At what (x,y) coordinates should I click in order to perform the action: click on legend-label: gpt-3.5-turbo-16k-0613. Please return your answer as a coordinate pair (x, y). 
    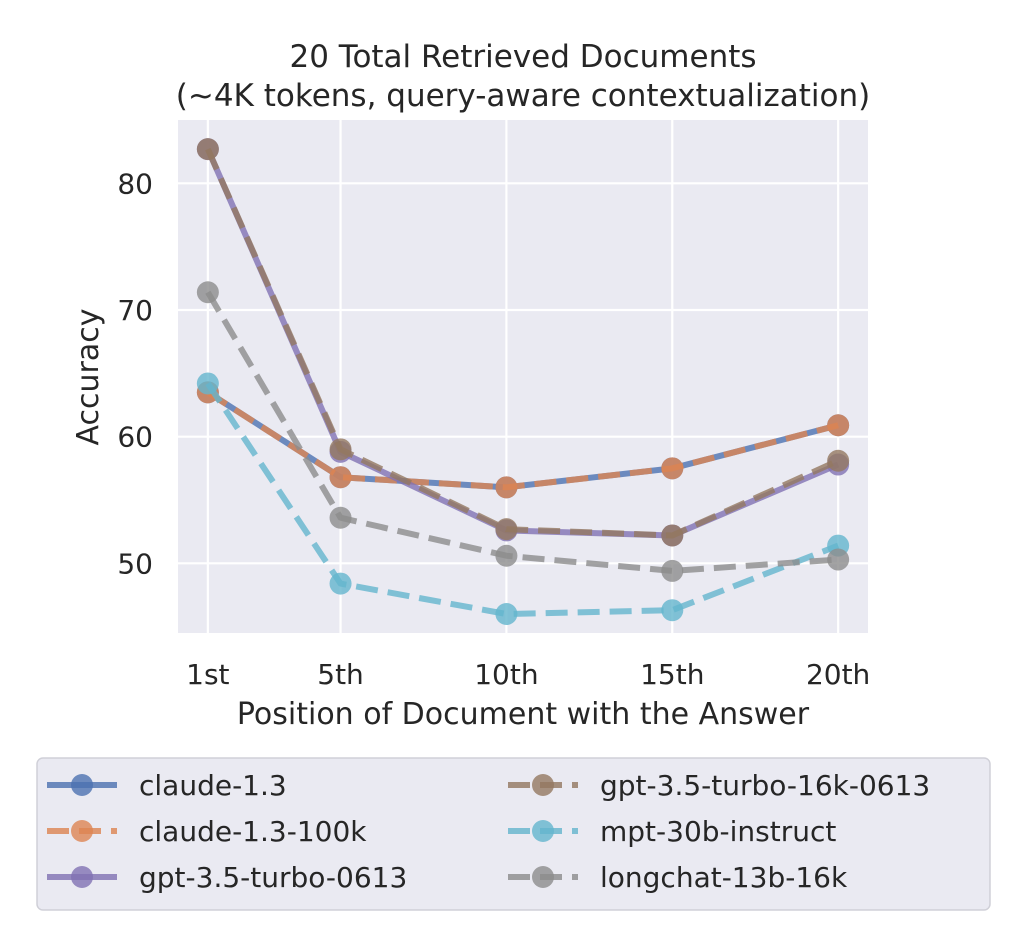
    Looking at the image, I should click on (765, 785).